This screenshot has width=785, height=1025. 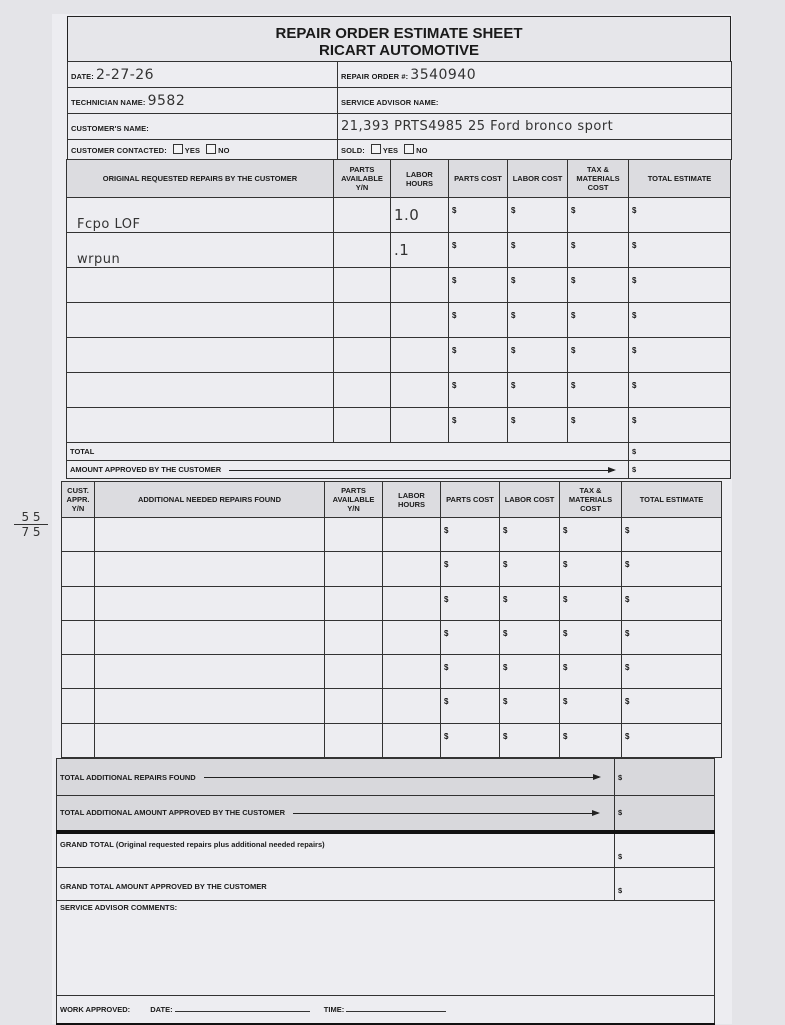 I want to click on repair-order-field: REPAIR ORDER #: 3540940, so click(x=534, y=74).